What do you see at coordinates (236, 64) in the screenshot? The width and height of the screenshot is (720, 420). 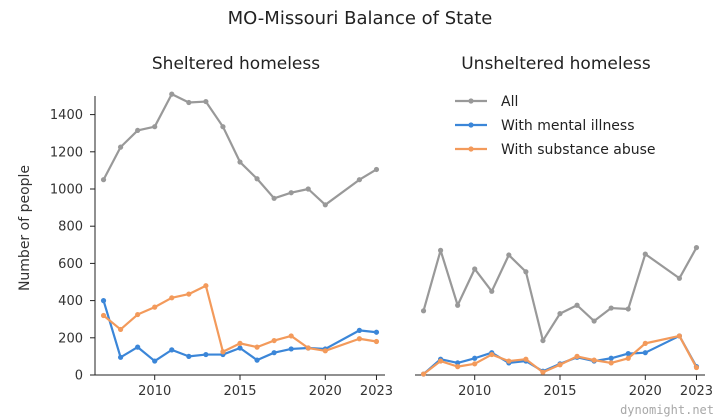 I see `panel-title-left: Sheltered homeless` at bounding box center [236, 64].